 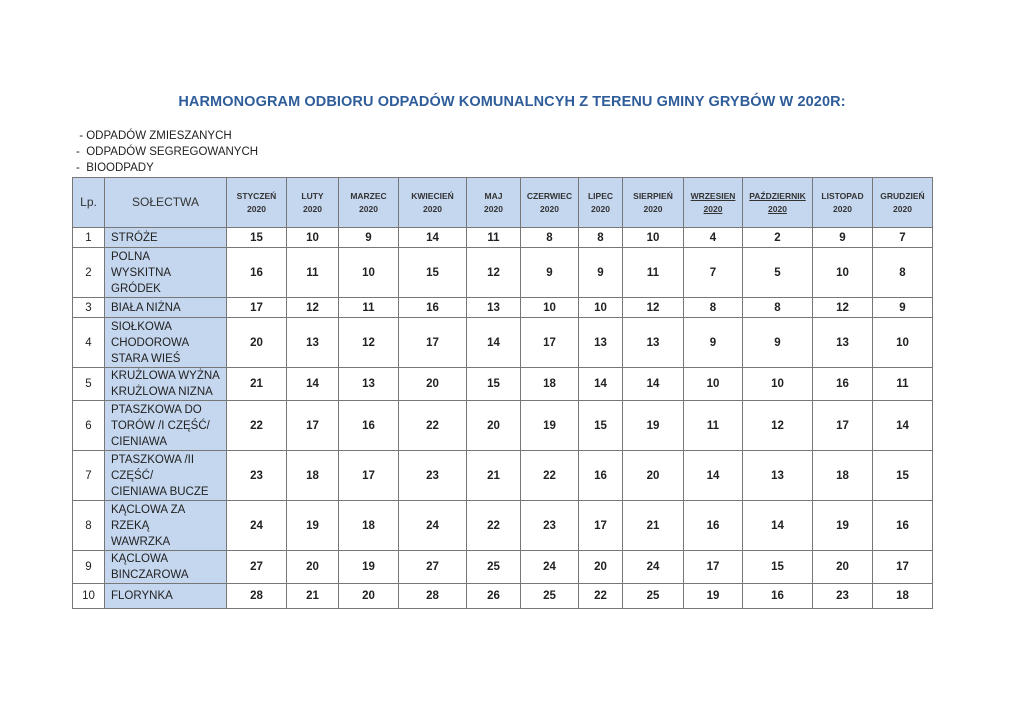 I want to click on village-name-line: STARA WIEŚ, so click(x=146, y=358).